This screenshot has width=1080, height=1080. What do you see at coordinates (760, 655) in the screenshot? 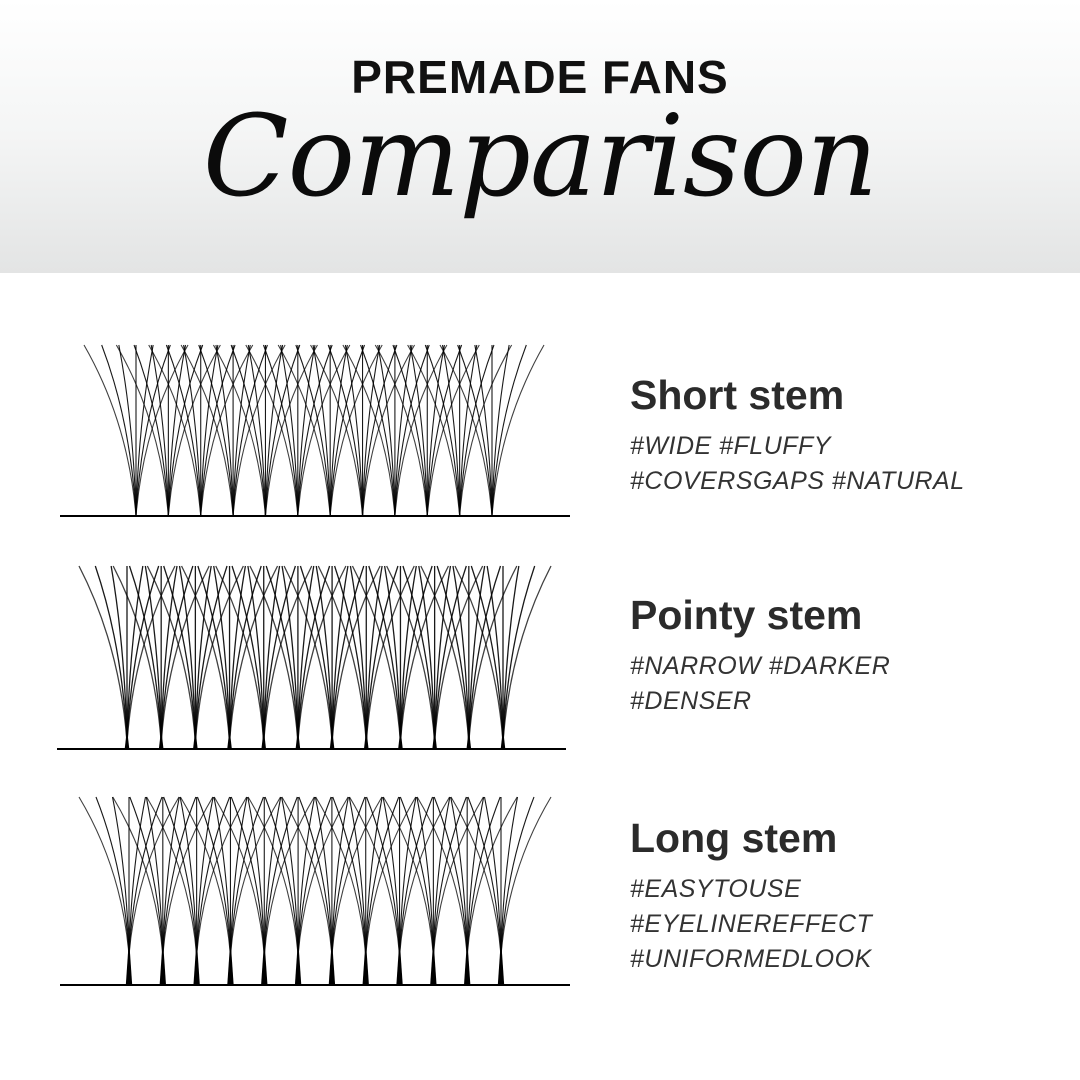
I see `item-pointy-stem: Pointy stem #NARROW #DARKER #DENSER` at bounding box center [760, 655].